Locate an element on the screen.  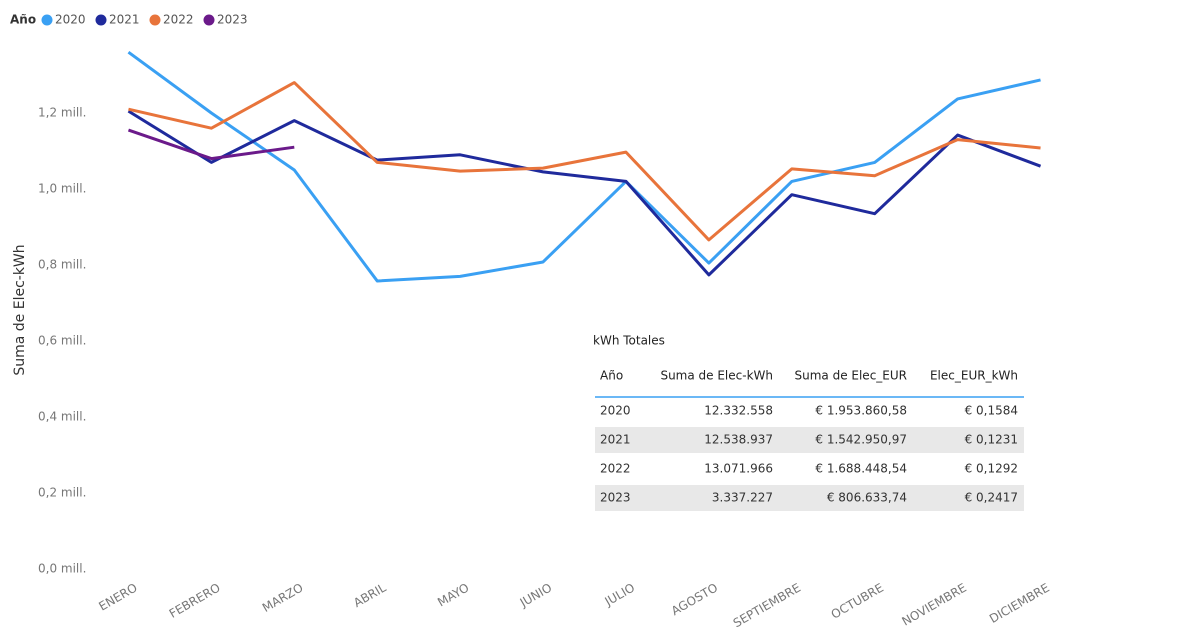
table-cell: 2022 is located at coordinates (615, 469).